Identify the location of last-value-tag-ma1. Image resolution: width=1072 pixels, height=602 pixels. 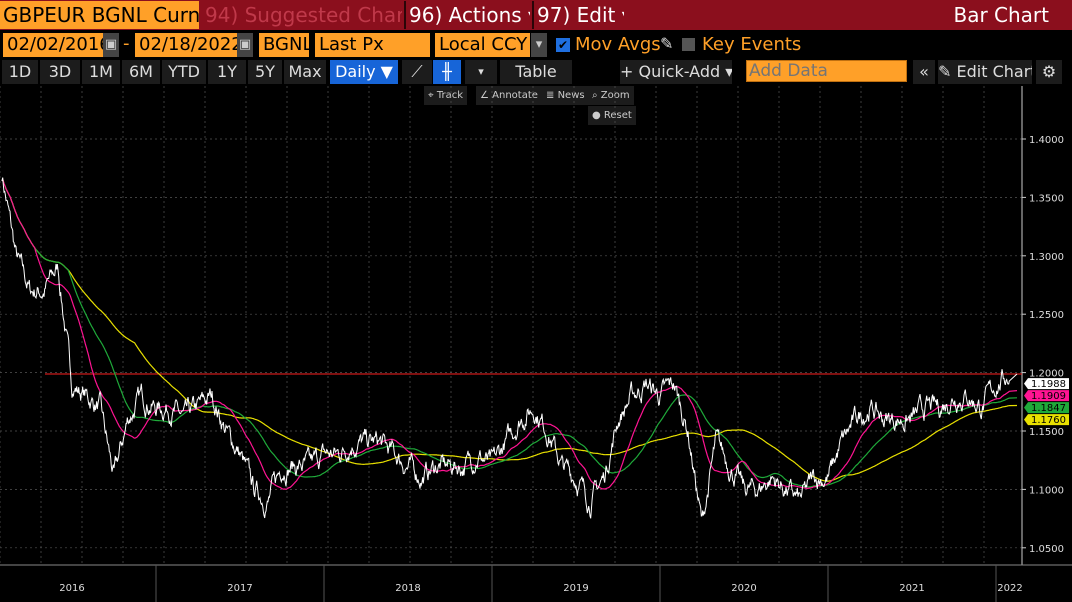
(1046, 396).